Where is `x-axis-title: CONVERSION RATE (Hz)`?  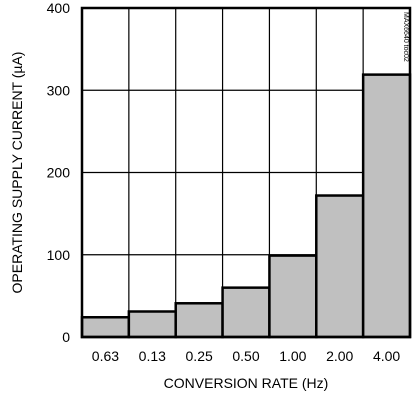 x-axis-title: CONVERSION RATE (Hz) is located at coordinates (246, 383).